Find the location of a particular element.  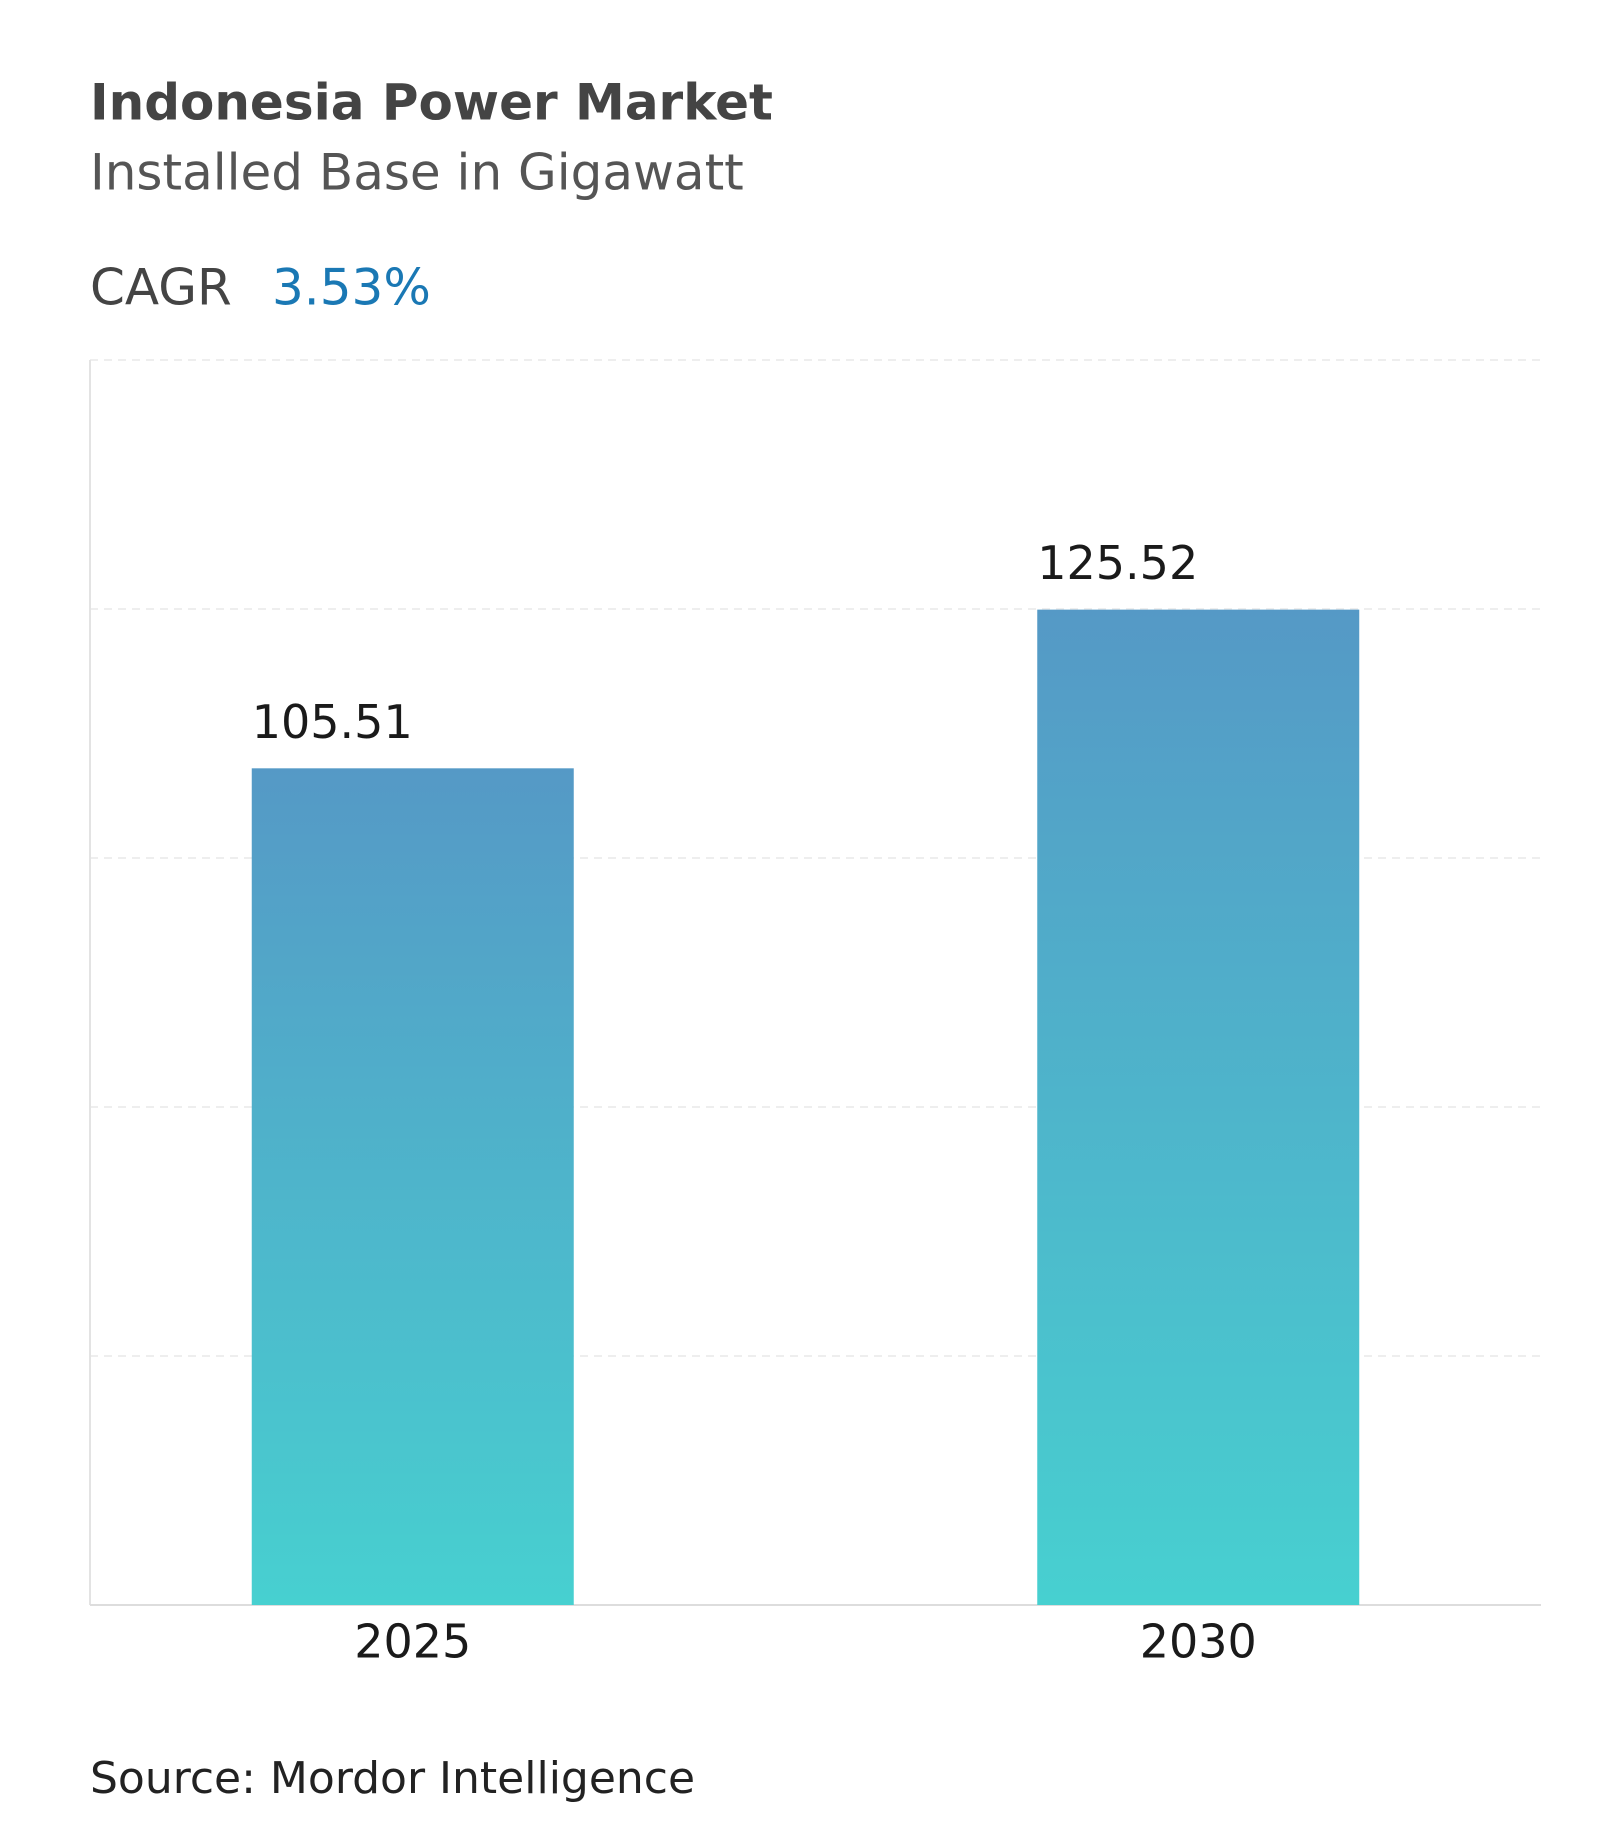

chart-title: Indonesia Power Market is located at coordinates (431, 103).